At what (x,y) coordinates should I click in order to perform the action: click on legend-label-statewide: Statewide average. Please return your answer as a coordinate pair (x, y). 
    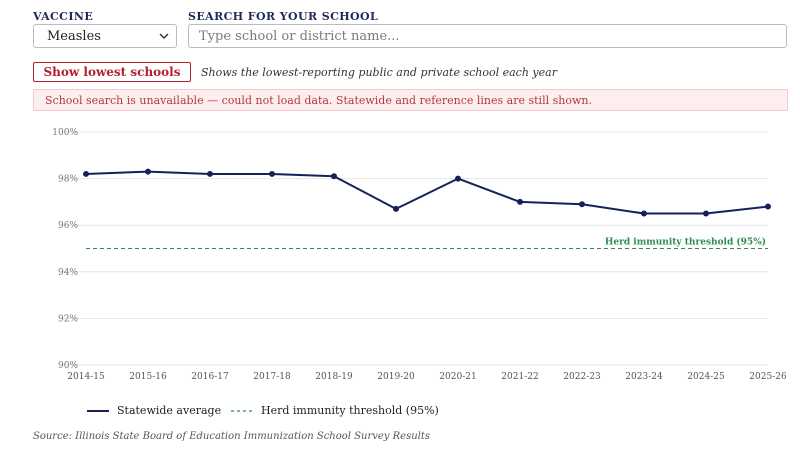
    Looking at the image, I should click on (169, 410).